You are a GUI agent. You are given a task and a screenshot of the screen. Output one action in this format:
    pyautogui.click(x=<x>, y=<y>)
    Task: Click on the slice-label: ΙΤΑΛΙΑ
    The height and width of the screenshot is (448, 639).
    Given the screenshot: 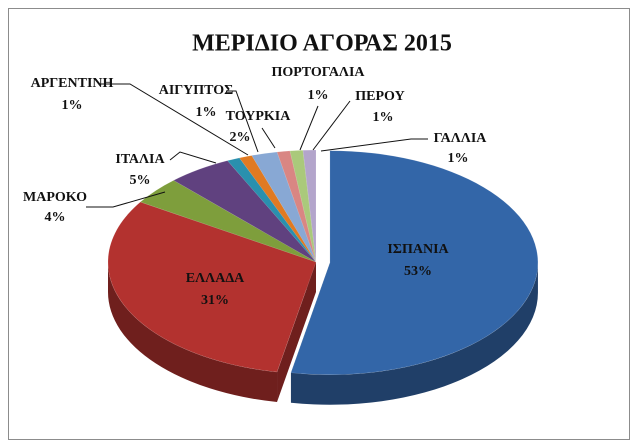 What is the action you would take?
    pyautogui.click(x=140, y=159)
    